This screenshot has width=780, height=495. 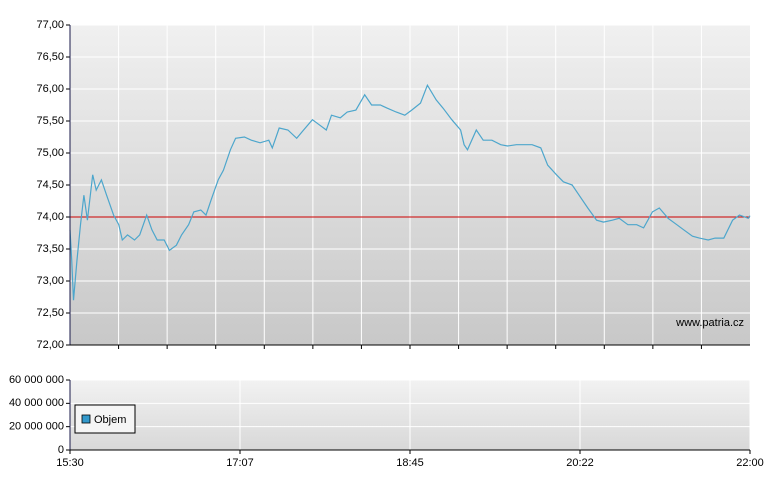 What do you see at coordinates (70, 463) in the screenshot?
I see `x-tick-label: 15:30` at bounding box center [70, 463].